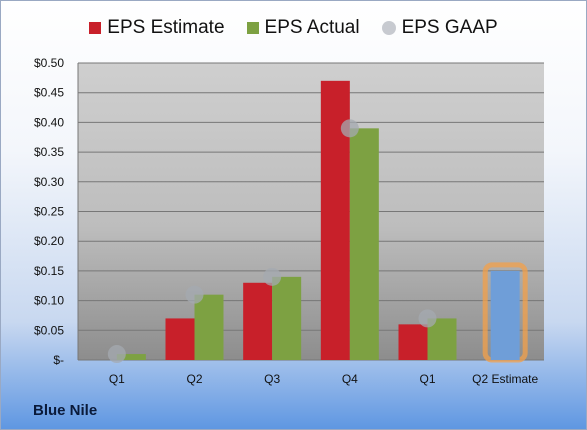 This screenshot has height=430, width=587. I want to click on legend-swatch-estimate, so click(95, 28).